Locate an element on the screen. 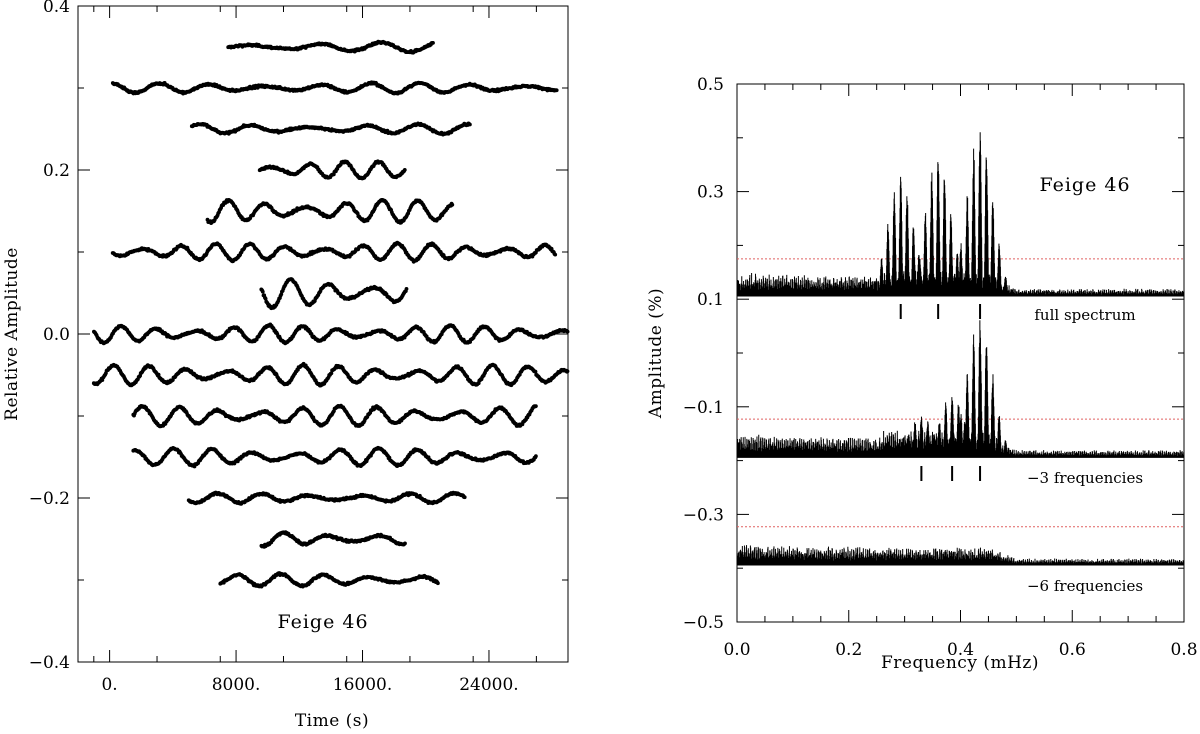 The image size is (1200, 734). x-tick-label: 0. is located at coordinates (109, 685).